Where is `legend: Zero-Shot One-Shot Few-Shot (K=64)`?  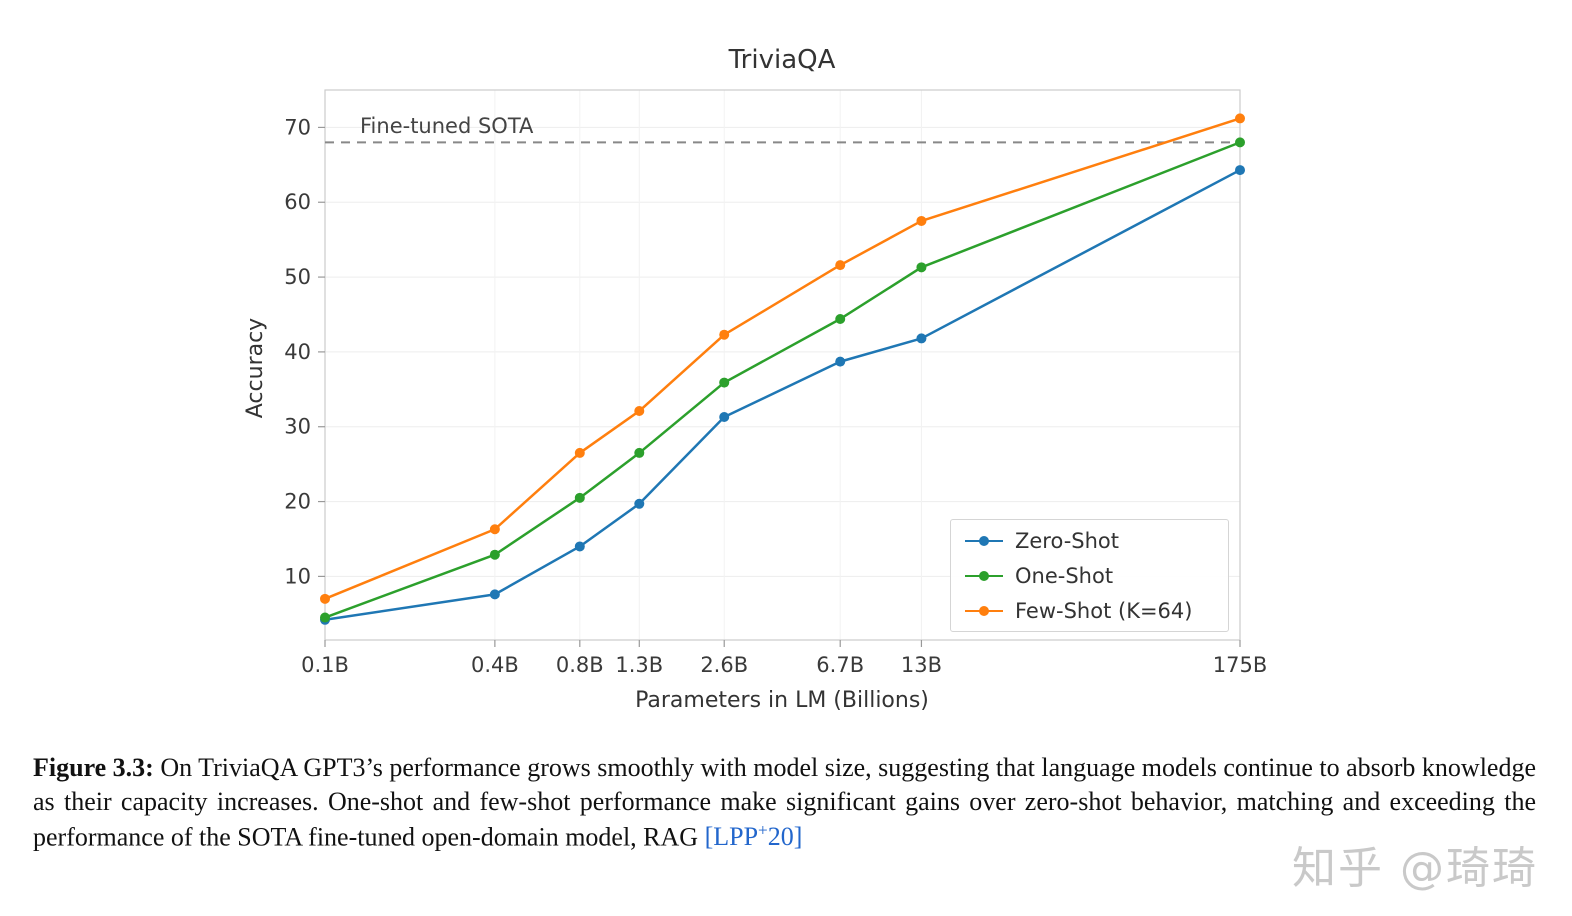 legend: Zero-Shot One-Shot Few-Shot (K=64) is located at coordinates (1089, 575).